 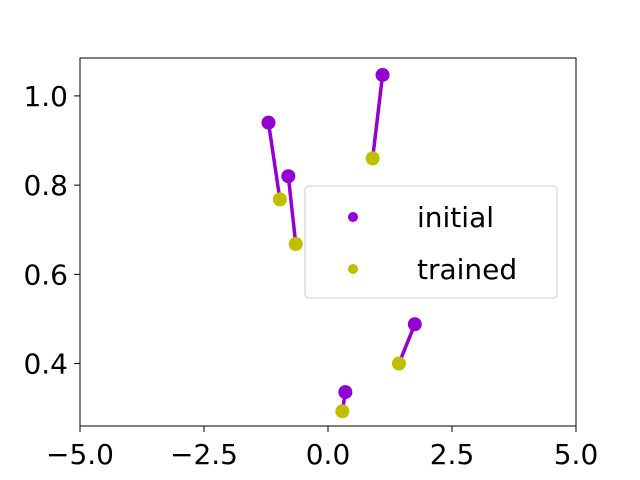 I want to click on y-tick-label: 0.8, so click(x=45, y=185).